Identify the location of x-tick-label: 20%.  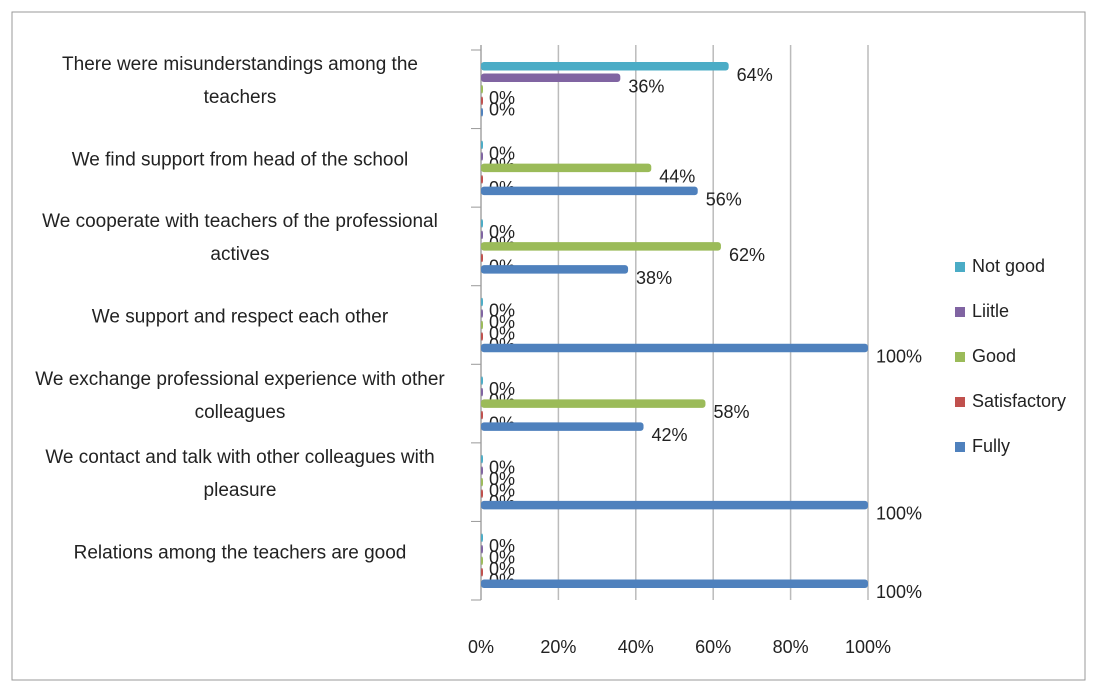
(558, 647).